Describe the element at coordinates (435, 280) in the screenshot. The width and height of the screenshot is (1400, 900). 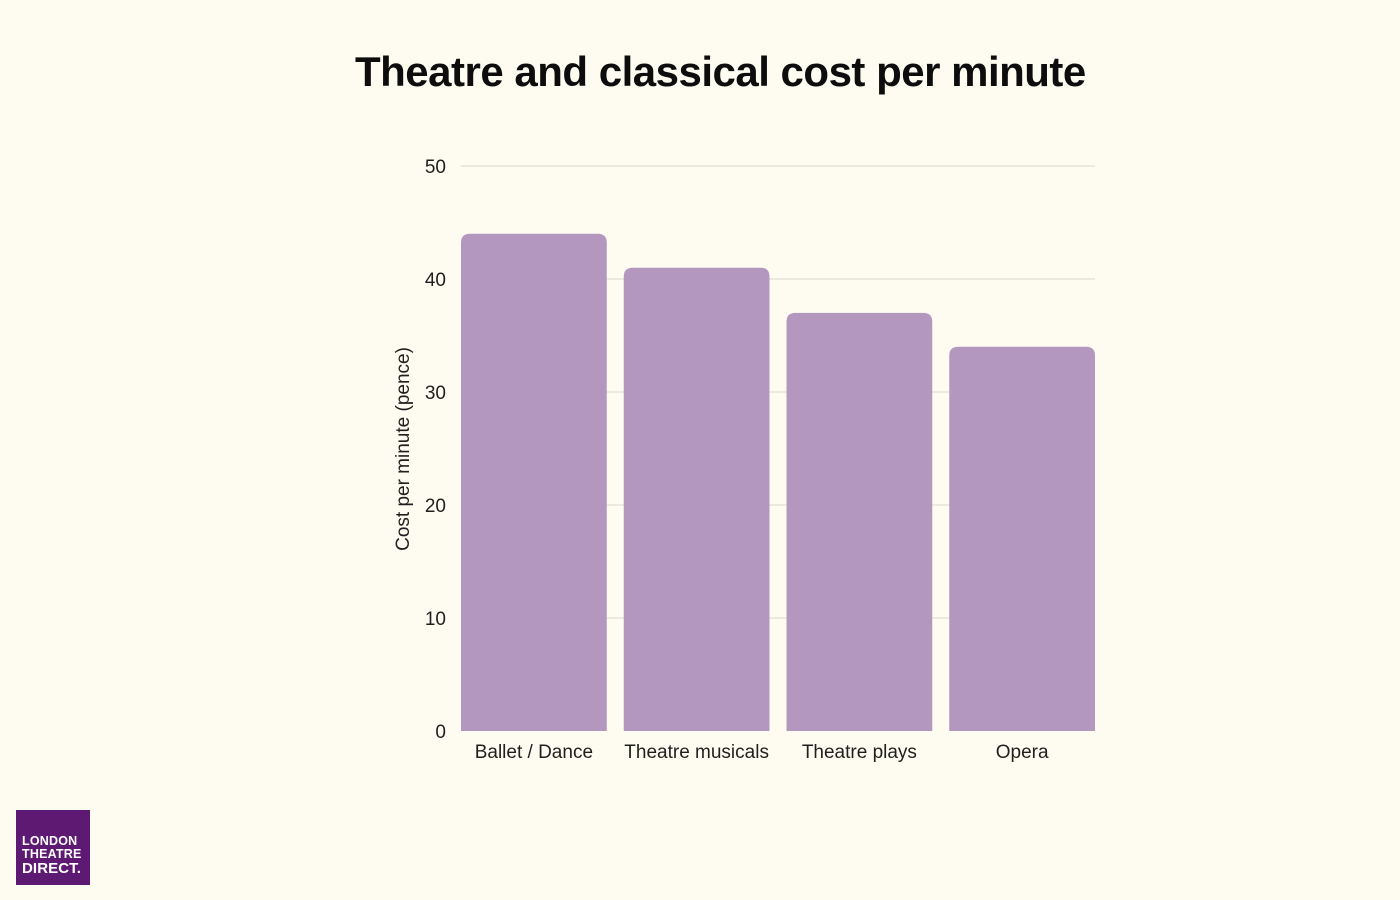
I see `y-tick-label: 40` at that location.